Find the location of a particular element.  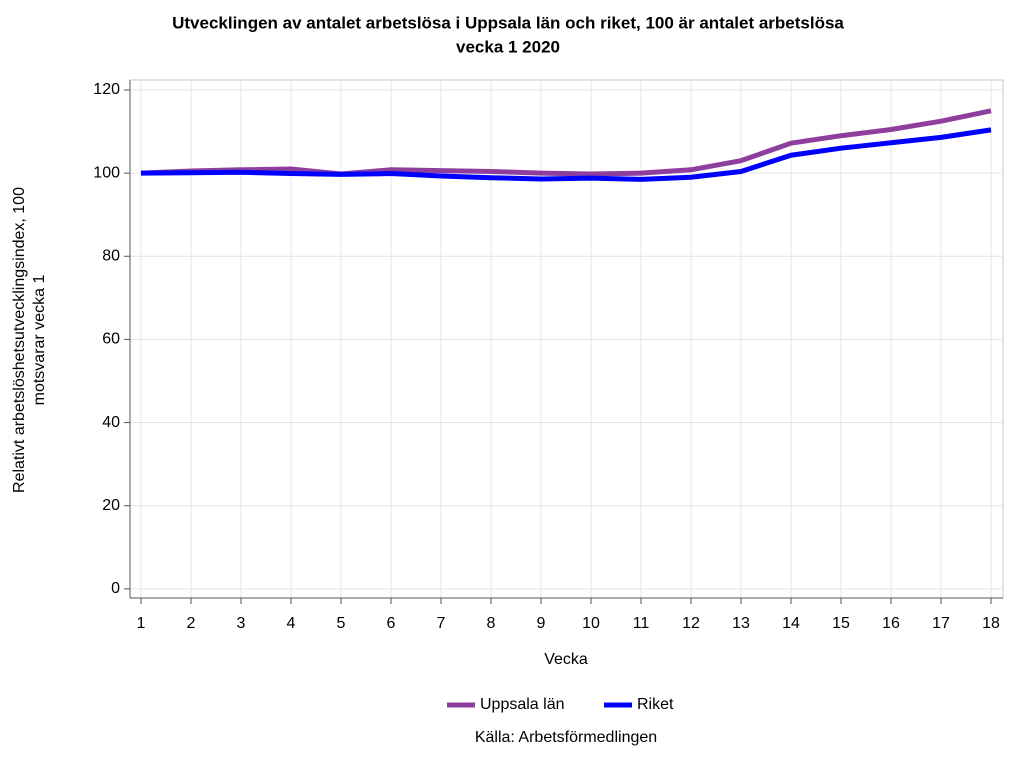

y-tick-label: 80 is located at coordinates (111, 255).